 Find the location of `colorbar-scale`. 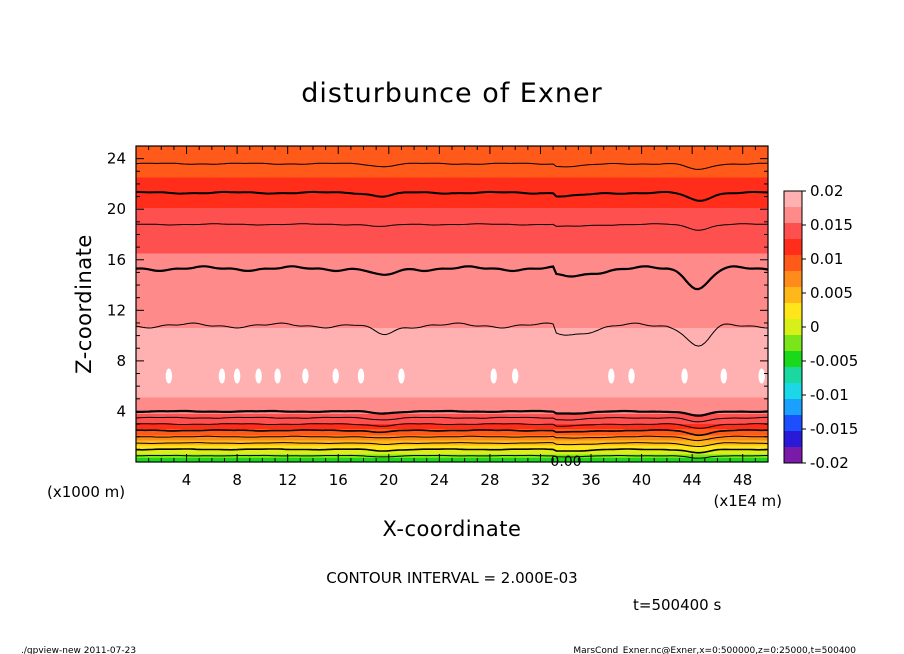

colorbar-scale is located at coordinates (793, 327).